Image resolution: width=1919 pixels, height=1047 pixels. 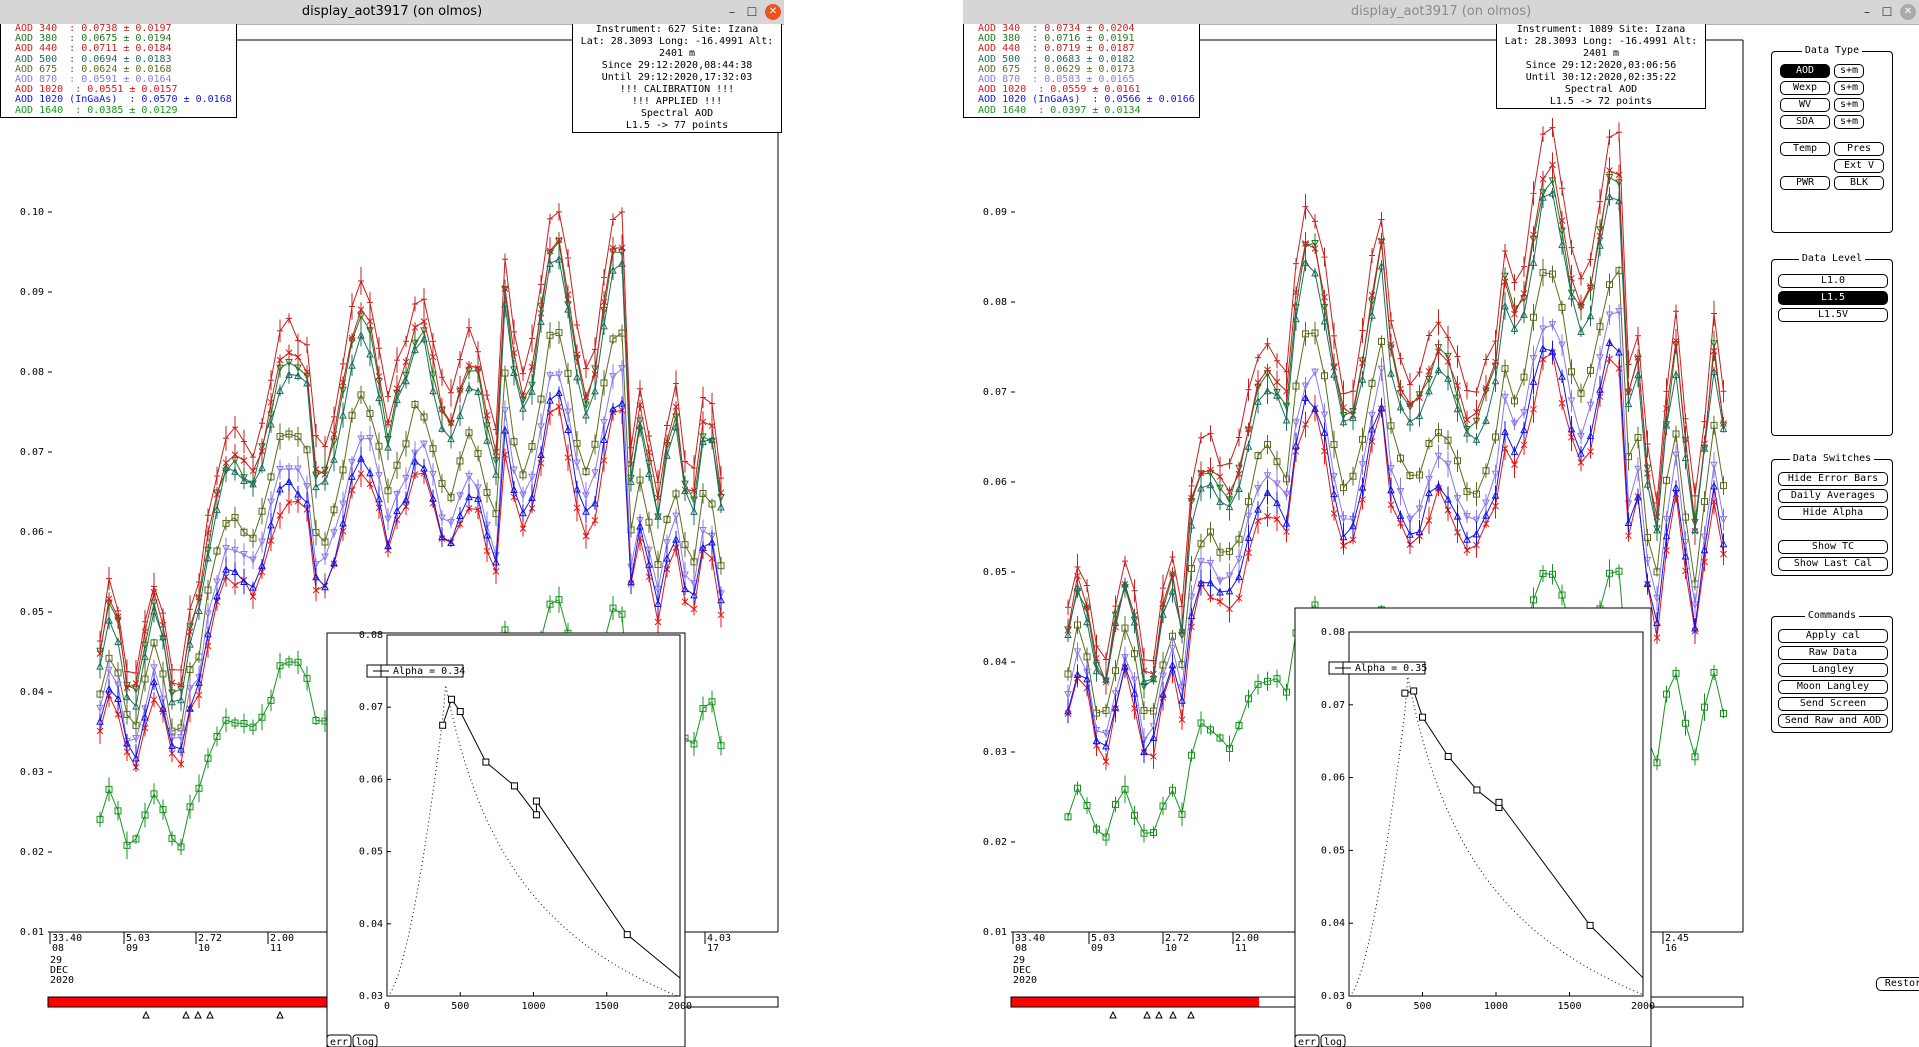 What do you see at coordinates (1859, 166) in the screenshot?
I see `btn-ext-v: Ext V` at bounding box center [1859, 166].